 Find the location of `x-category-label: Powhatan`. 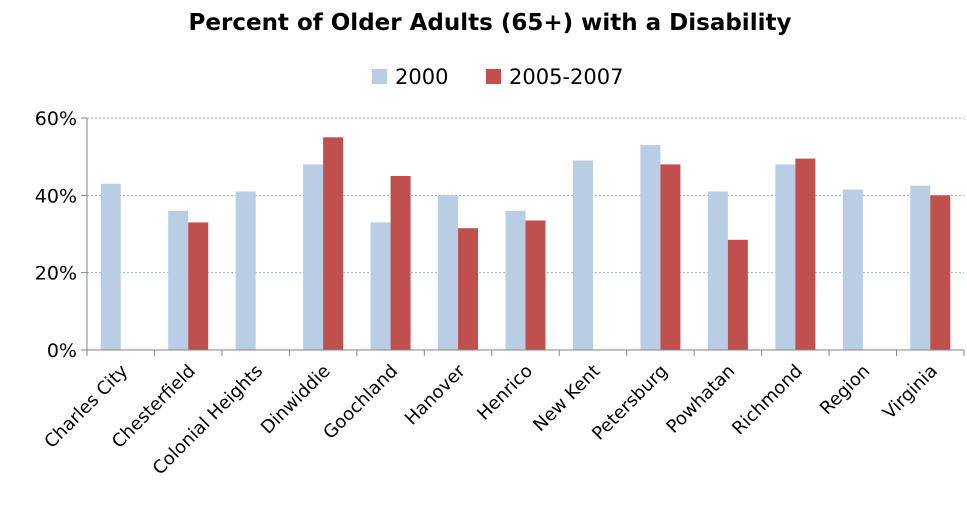

x-category-label: Powhatan is located at coordinates (700, 399).